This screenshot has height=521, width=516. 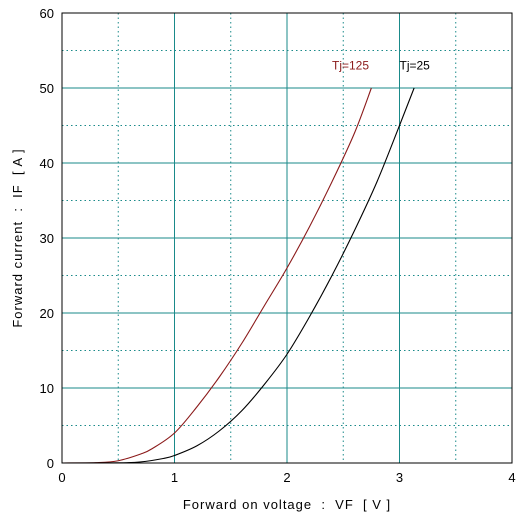 What do you see at coordinates (47, 163) in the screenshot?
I see `y-tick-label: 40` at bounding box center [47, 163].